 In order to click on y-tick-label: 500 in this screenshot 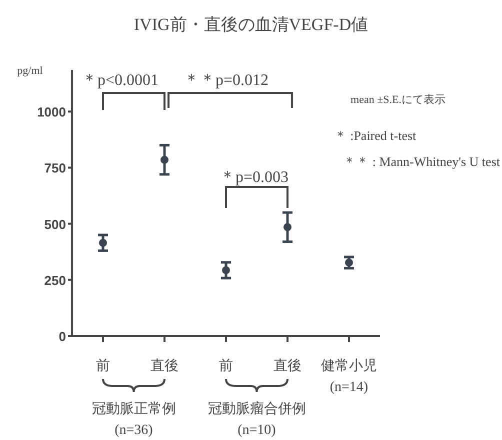, I will do `click(55, 224)`.